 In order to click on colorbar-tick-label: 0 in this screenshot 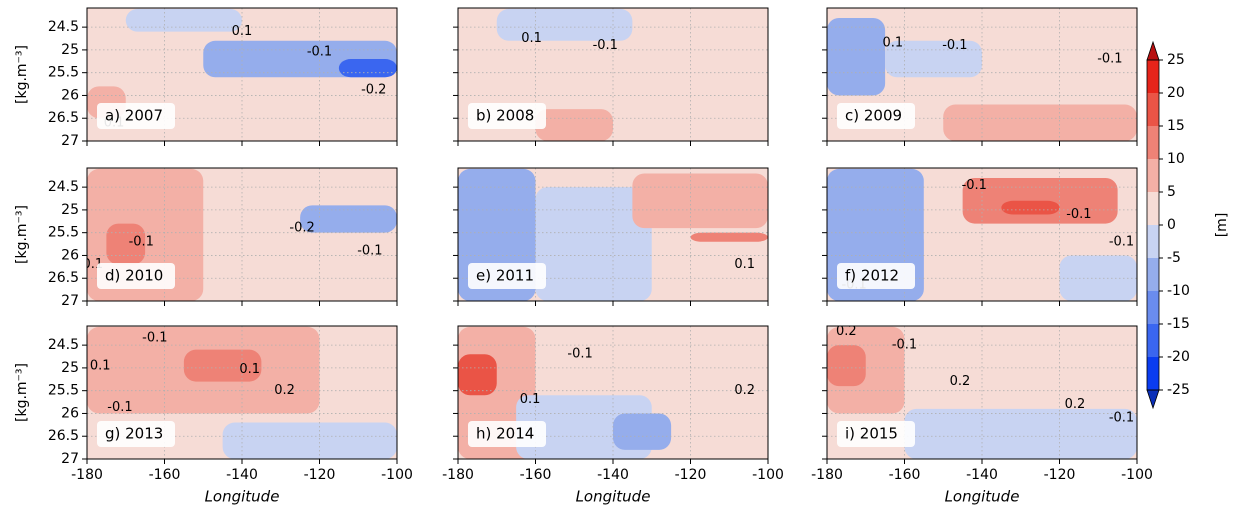, I will do `click(1171, 225)`.